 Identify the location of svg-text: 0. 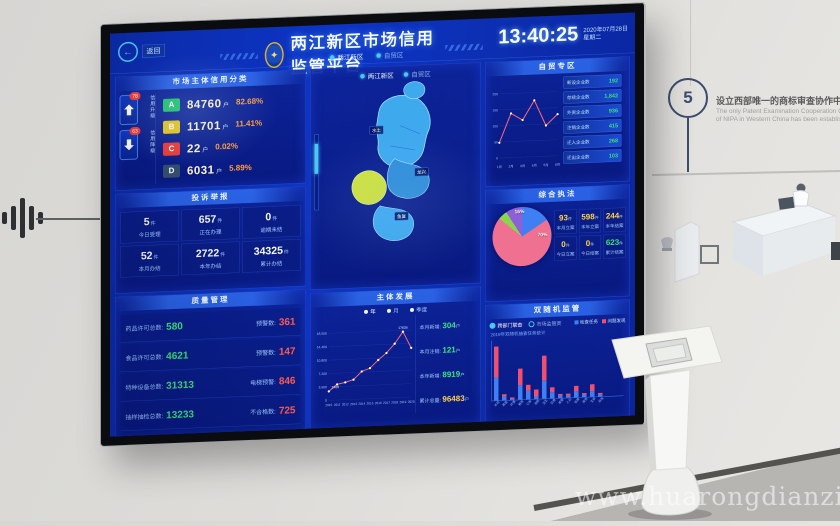
(497, 158).